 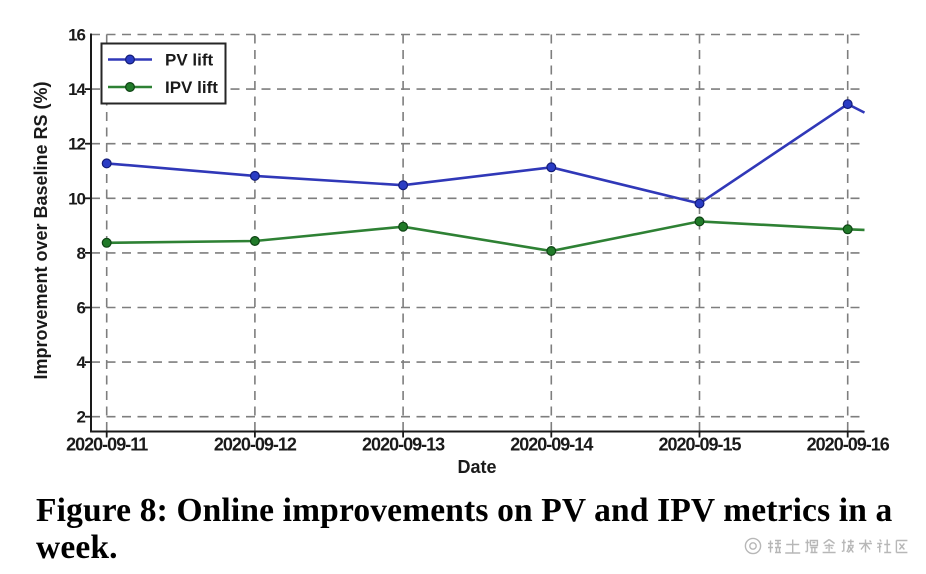 I want to click on svg-text: 14, so click(x=77, y=89).